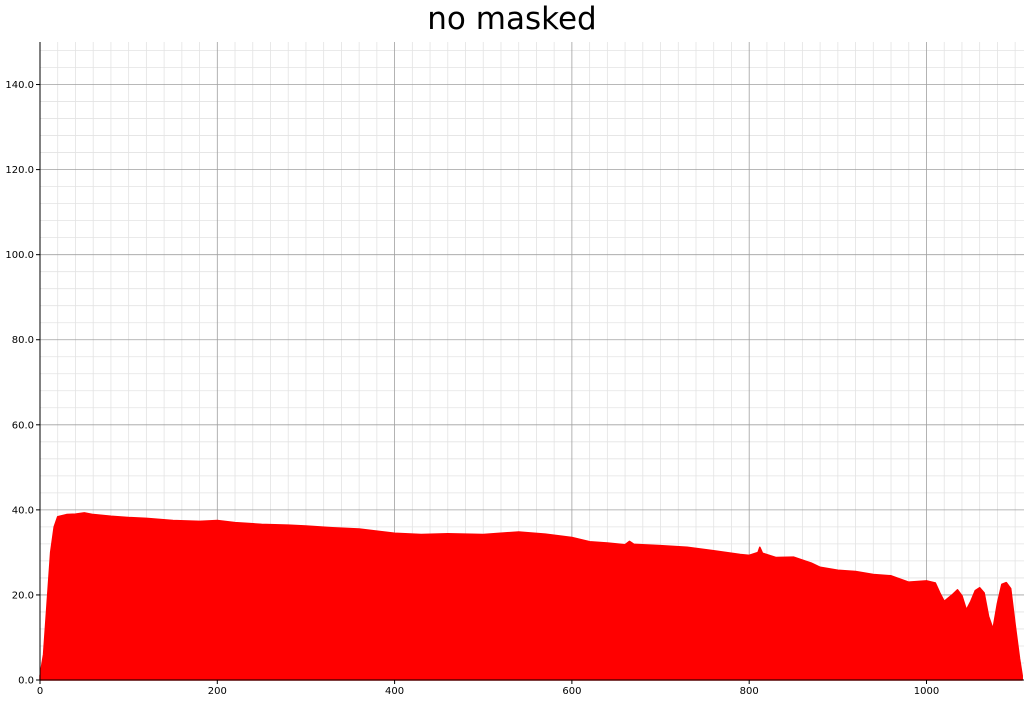  Describe the element at coordinates (26, 681) in the screenshot. I see `y-tick-label: 0.0` at that location.